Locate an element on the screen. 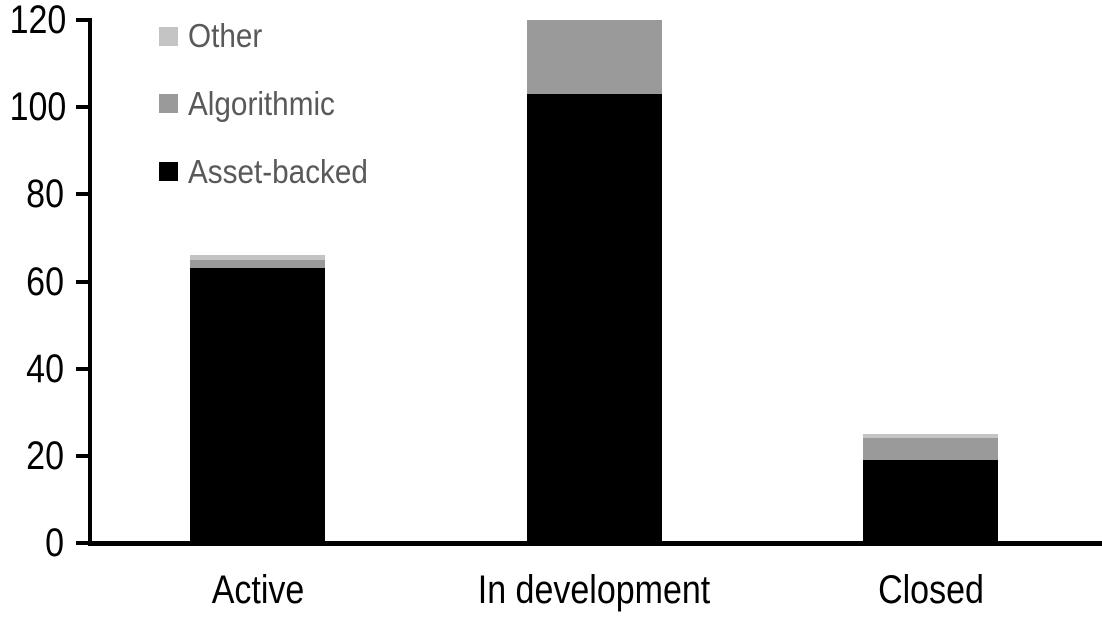 The image size is (1102, 618). legend-label-algorithmic: Algorithmic is located at coordinates (261, 103).